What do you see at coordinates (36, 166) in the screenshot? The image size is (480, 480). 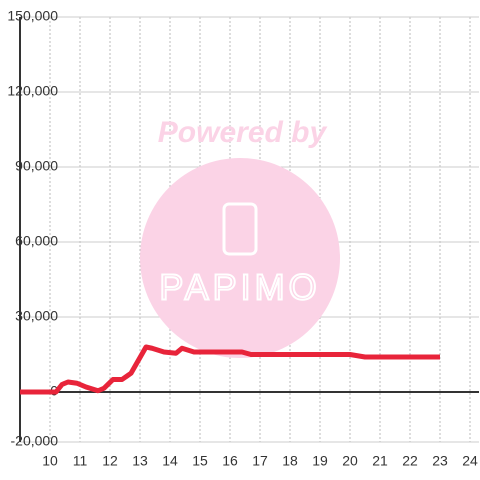 I see `y-tick-label: 90,000` at bounding box center [36, 166].